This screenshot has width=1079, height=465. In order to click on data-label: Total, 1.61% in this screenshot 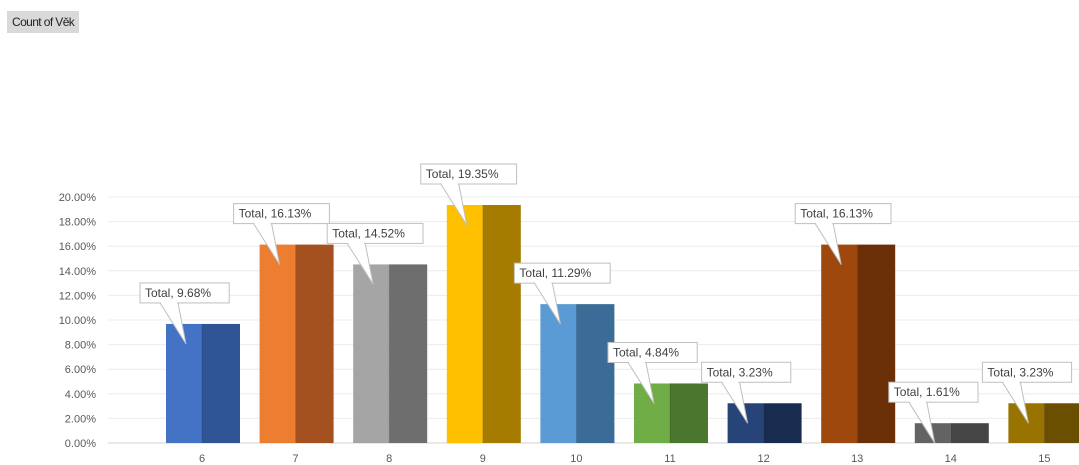, I will do `click(933, 412)`.